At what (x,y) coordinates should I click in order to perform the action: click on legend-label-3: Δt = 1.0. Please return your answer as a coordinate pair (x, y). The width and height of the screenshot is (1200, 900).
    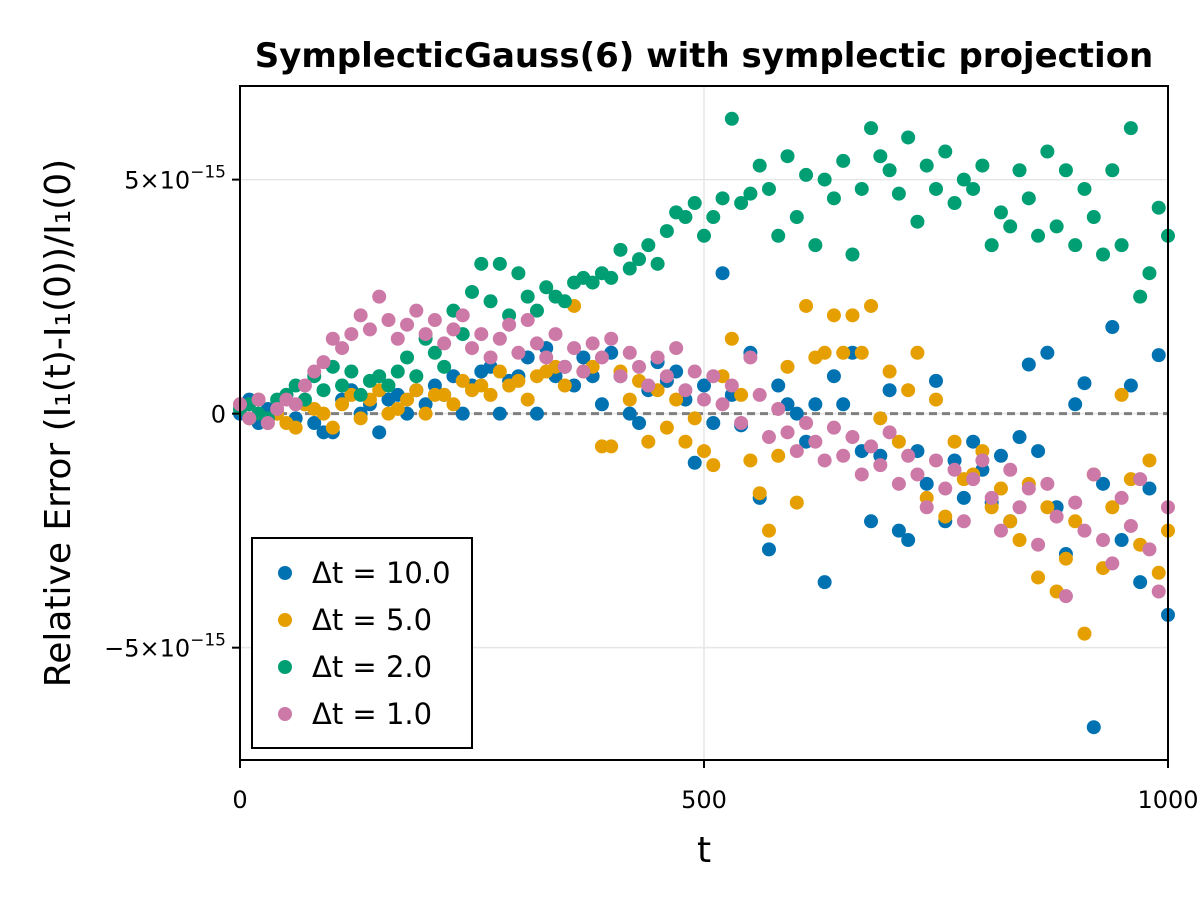
    Looking at the image, I should click on (372, 714).